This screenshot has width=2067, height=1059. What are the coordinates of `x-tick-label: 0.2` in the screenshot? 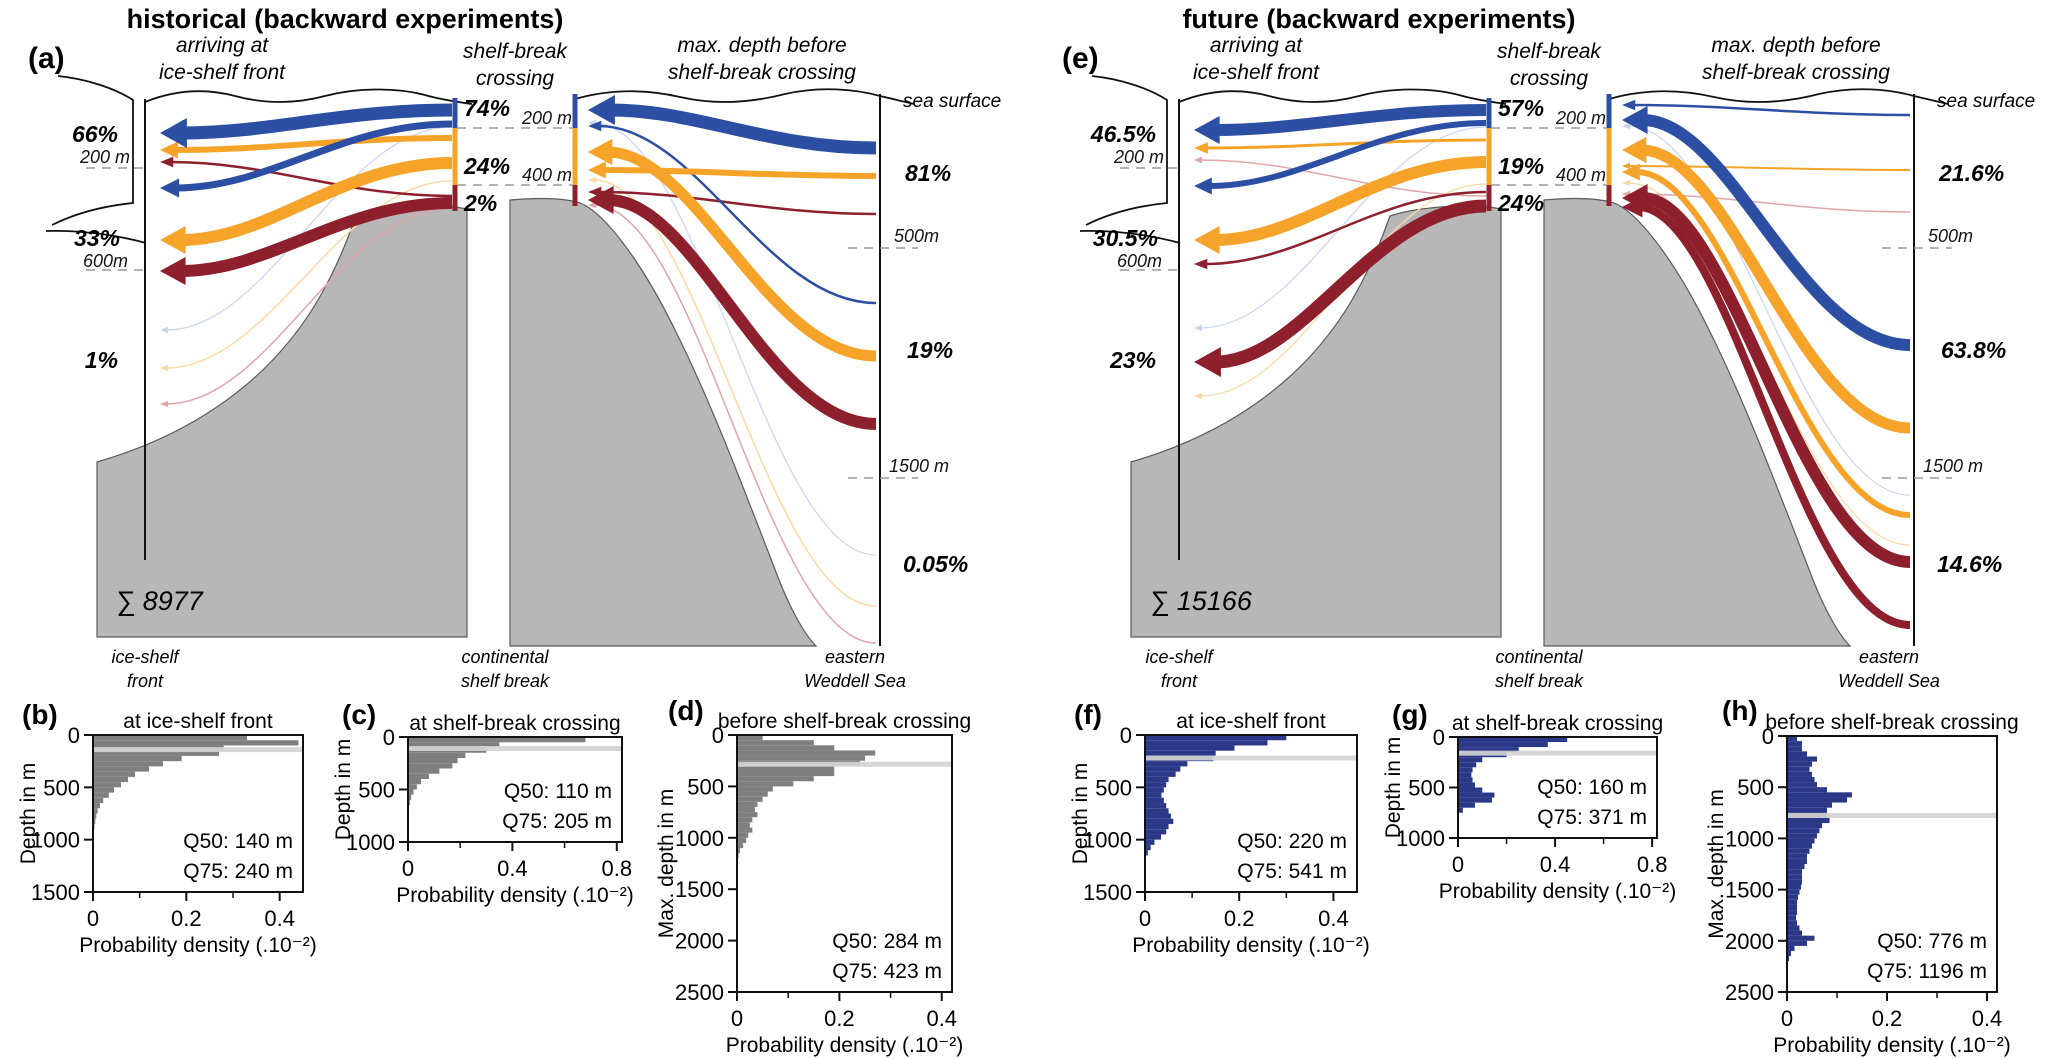 It's located at (186, 918).